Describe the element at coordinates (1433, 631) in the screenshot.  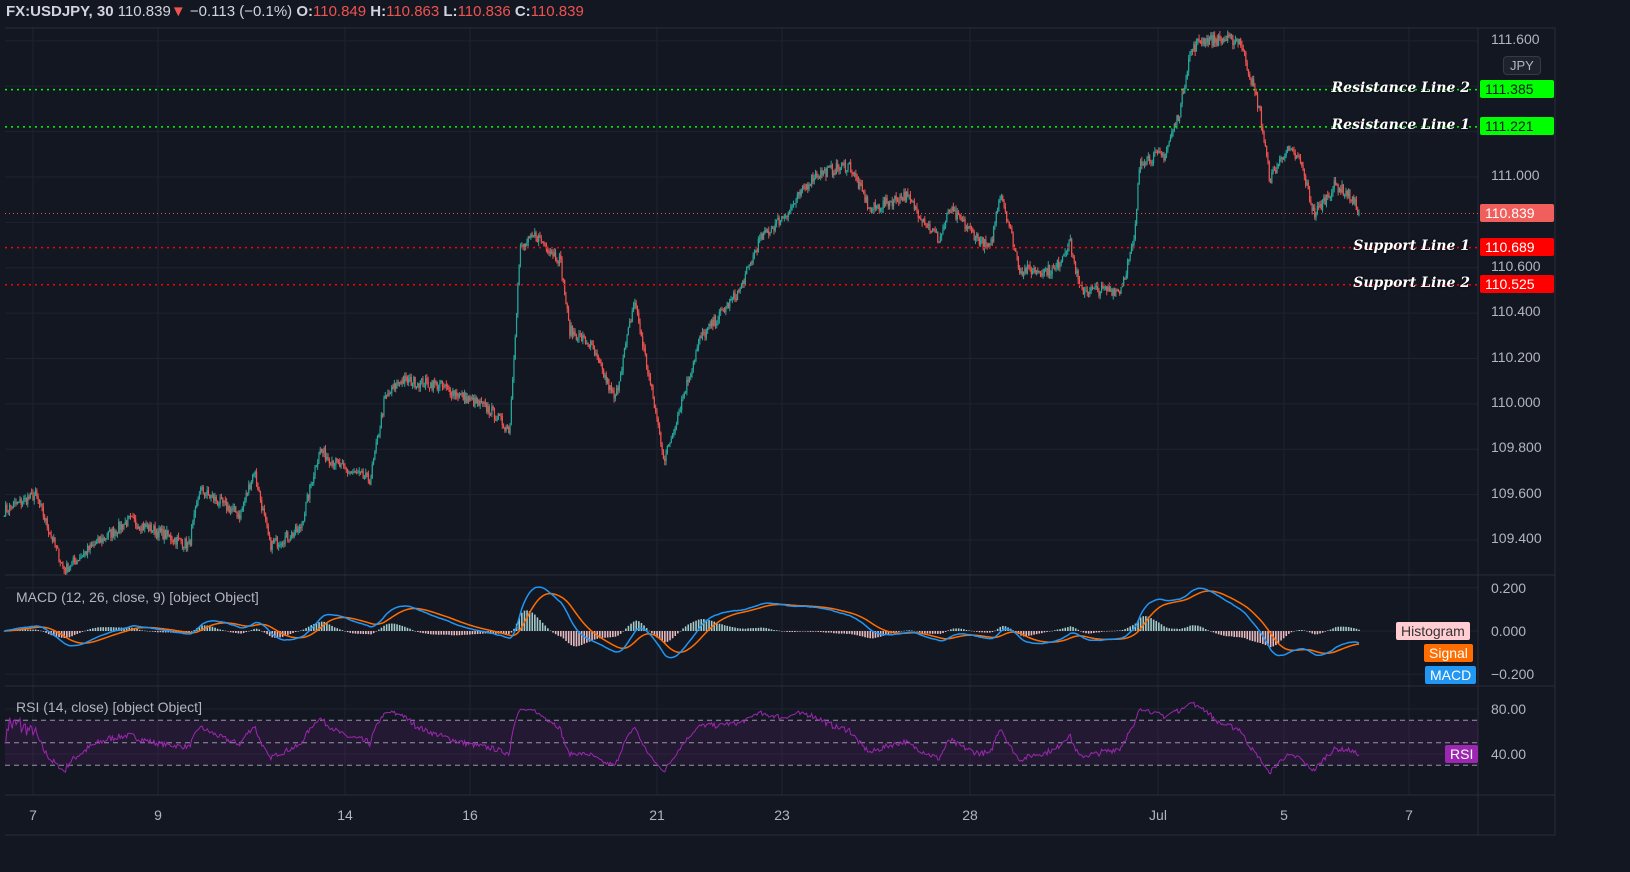
I see `histogram-legend: Histogram` at that location.